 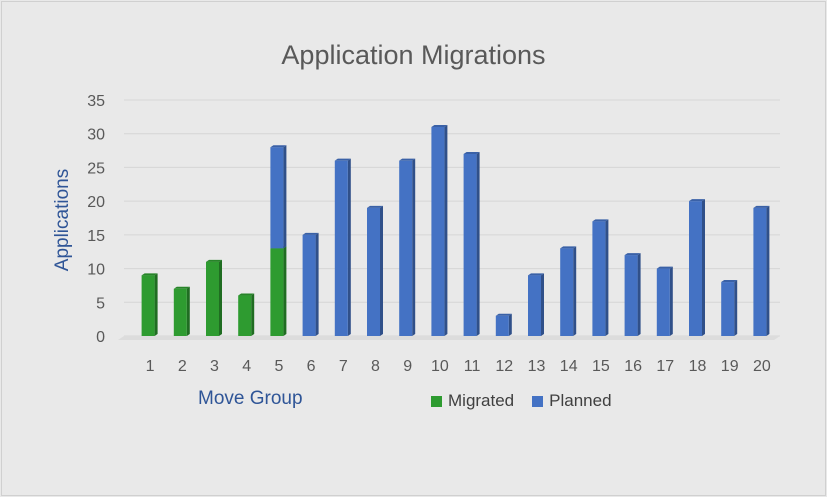 What do you see at coordinates (472, 366) in the screenshot?
I see `x-tick-label: 11` at bounding box center [472, 366].